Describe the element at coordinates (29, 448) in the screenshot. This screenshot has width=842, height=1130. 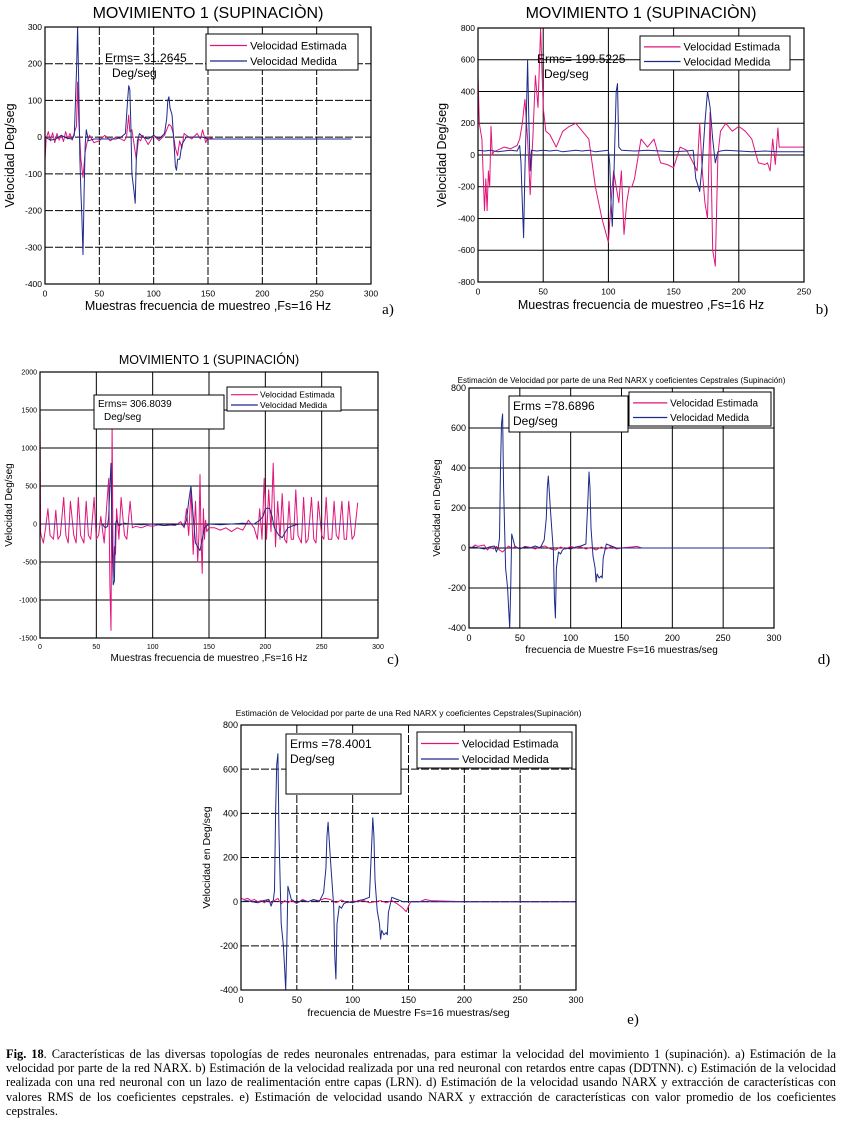
I see `y-tick-label: 1000` at that location.